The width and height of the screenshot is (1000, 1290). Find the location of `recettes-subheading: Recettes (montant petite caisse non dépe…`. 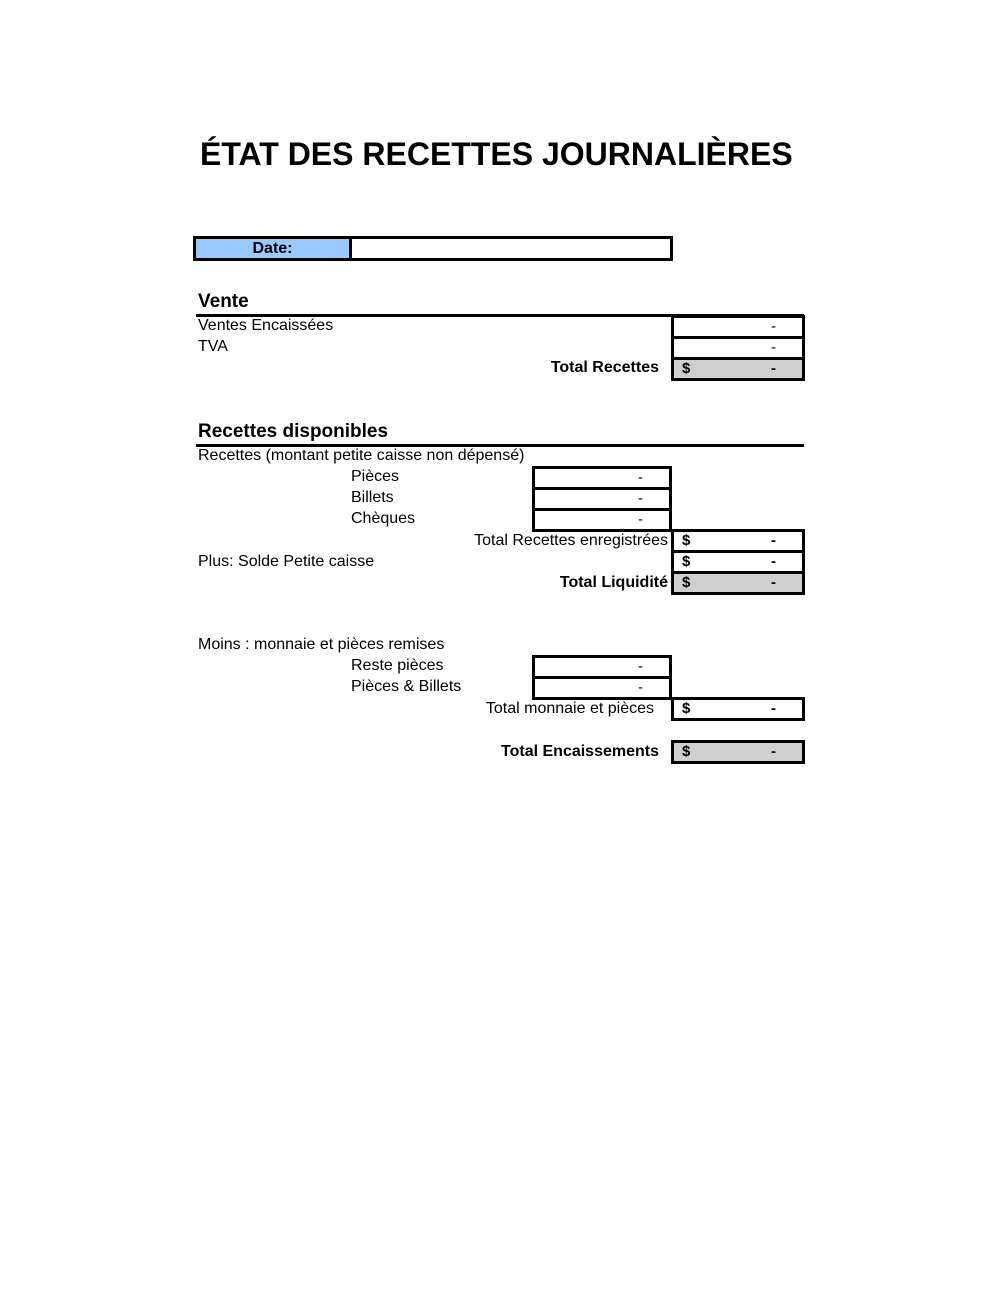

recettes-subheading: Recettes (montant petite caisse non dépe… is located at coordinates (361, 455).